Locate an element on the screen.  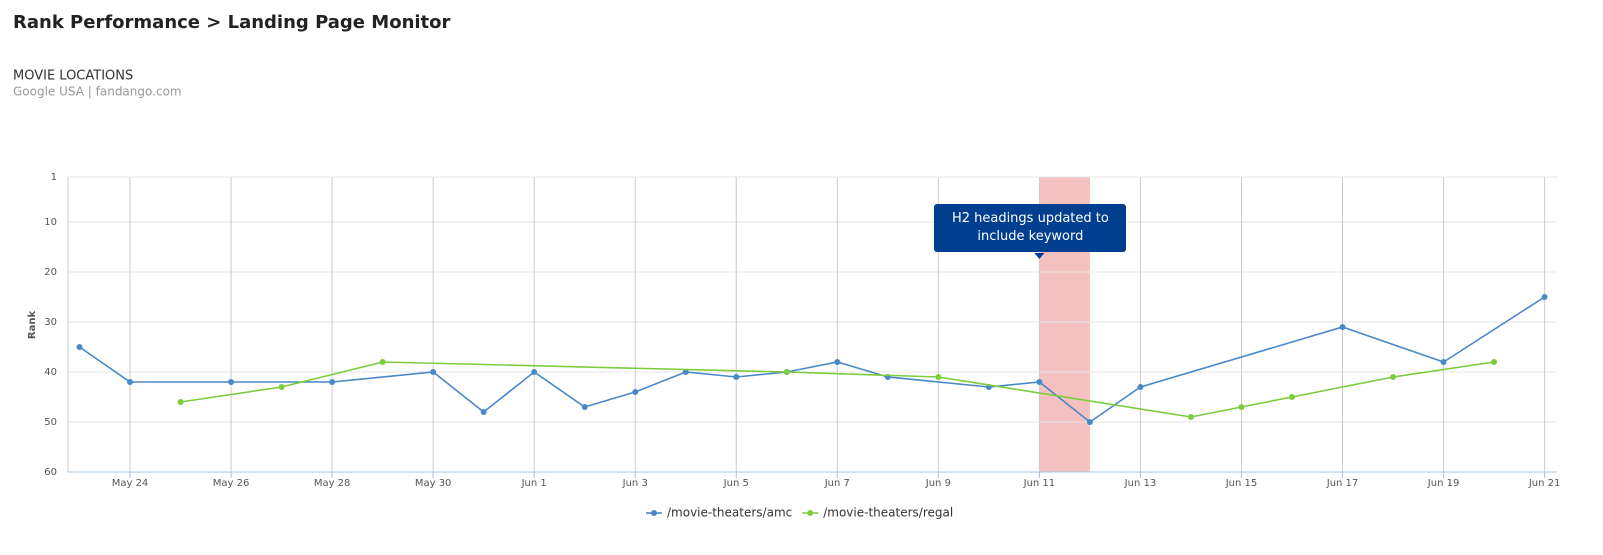
y-tick-label: 20 is located at coordinates (50, 272).